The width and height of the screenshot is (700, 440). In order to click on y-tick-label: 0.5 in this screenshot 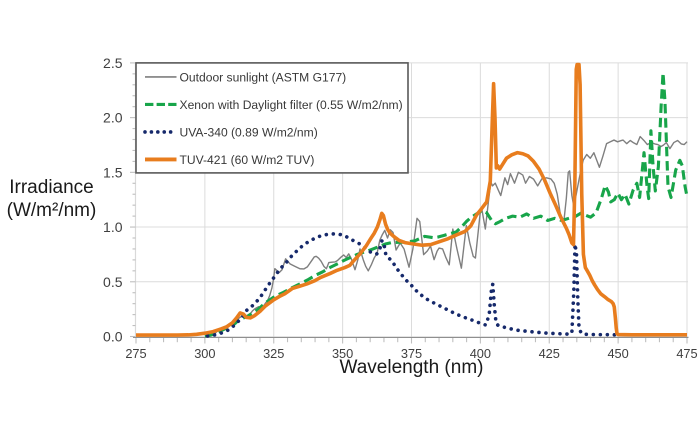, I will do `click(113, 282)`.